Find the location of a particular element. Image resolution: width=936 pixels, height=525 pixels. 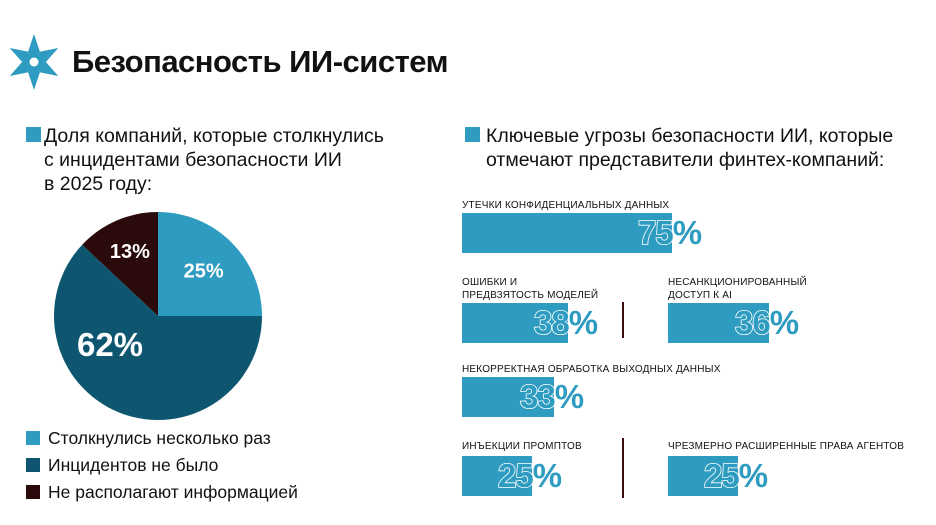

threat-label-data-leaks-line1: Утечки конфиденциальных данных is located at coordinates (566, 205).